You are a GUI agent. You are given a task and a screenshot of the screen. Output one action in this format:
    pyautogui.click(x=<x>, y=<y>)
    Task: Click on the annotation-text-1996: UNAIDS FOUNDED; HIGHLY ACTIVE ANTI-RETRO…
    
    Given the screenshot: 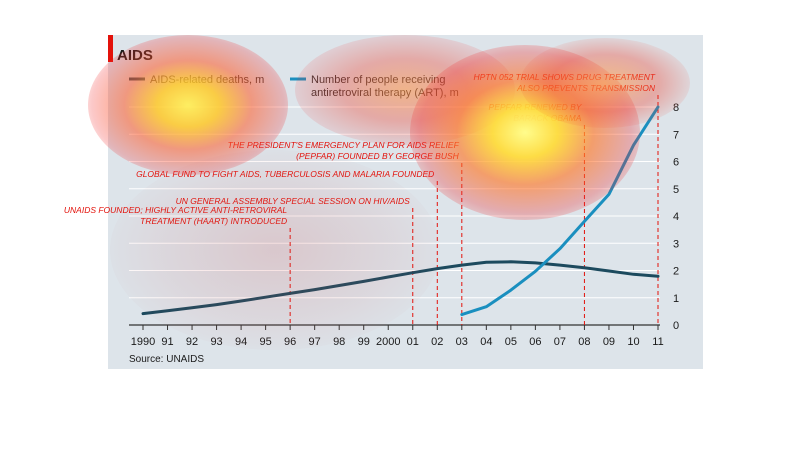 What is the action you would take?
    pyautogui.click(x=176, y=210)
    